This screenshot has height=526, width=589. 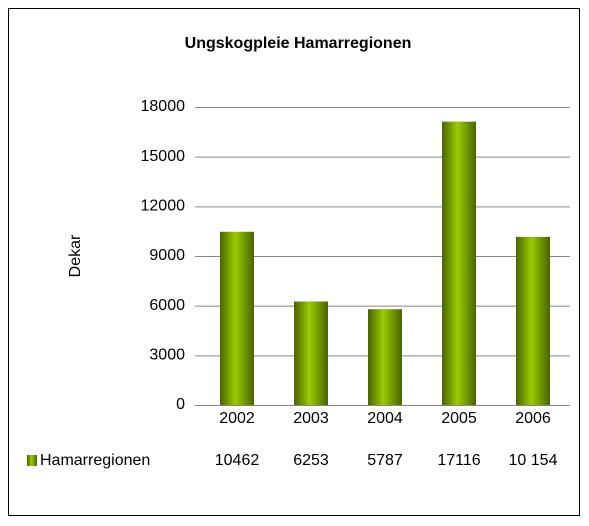 I want to click on y-axis-label: Dekar, so click(x=75, y=255).